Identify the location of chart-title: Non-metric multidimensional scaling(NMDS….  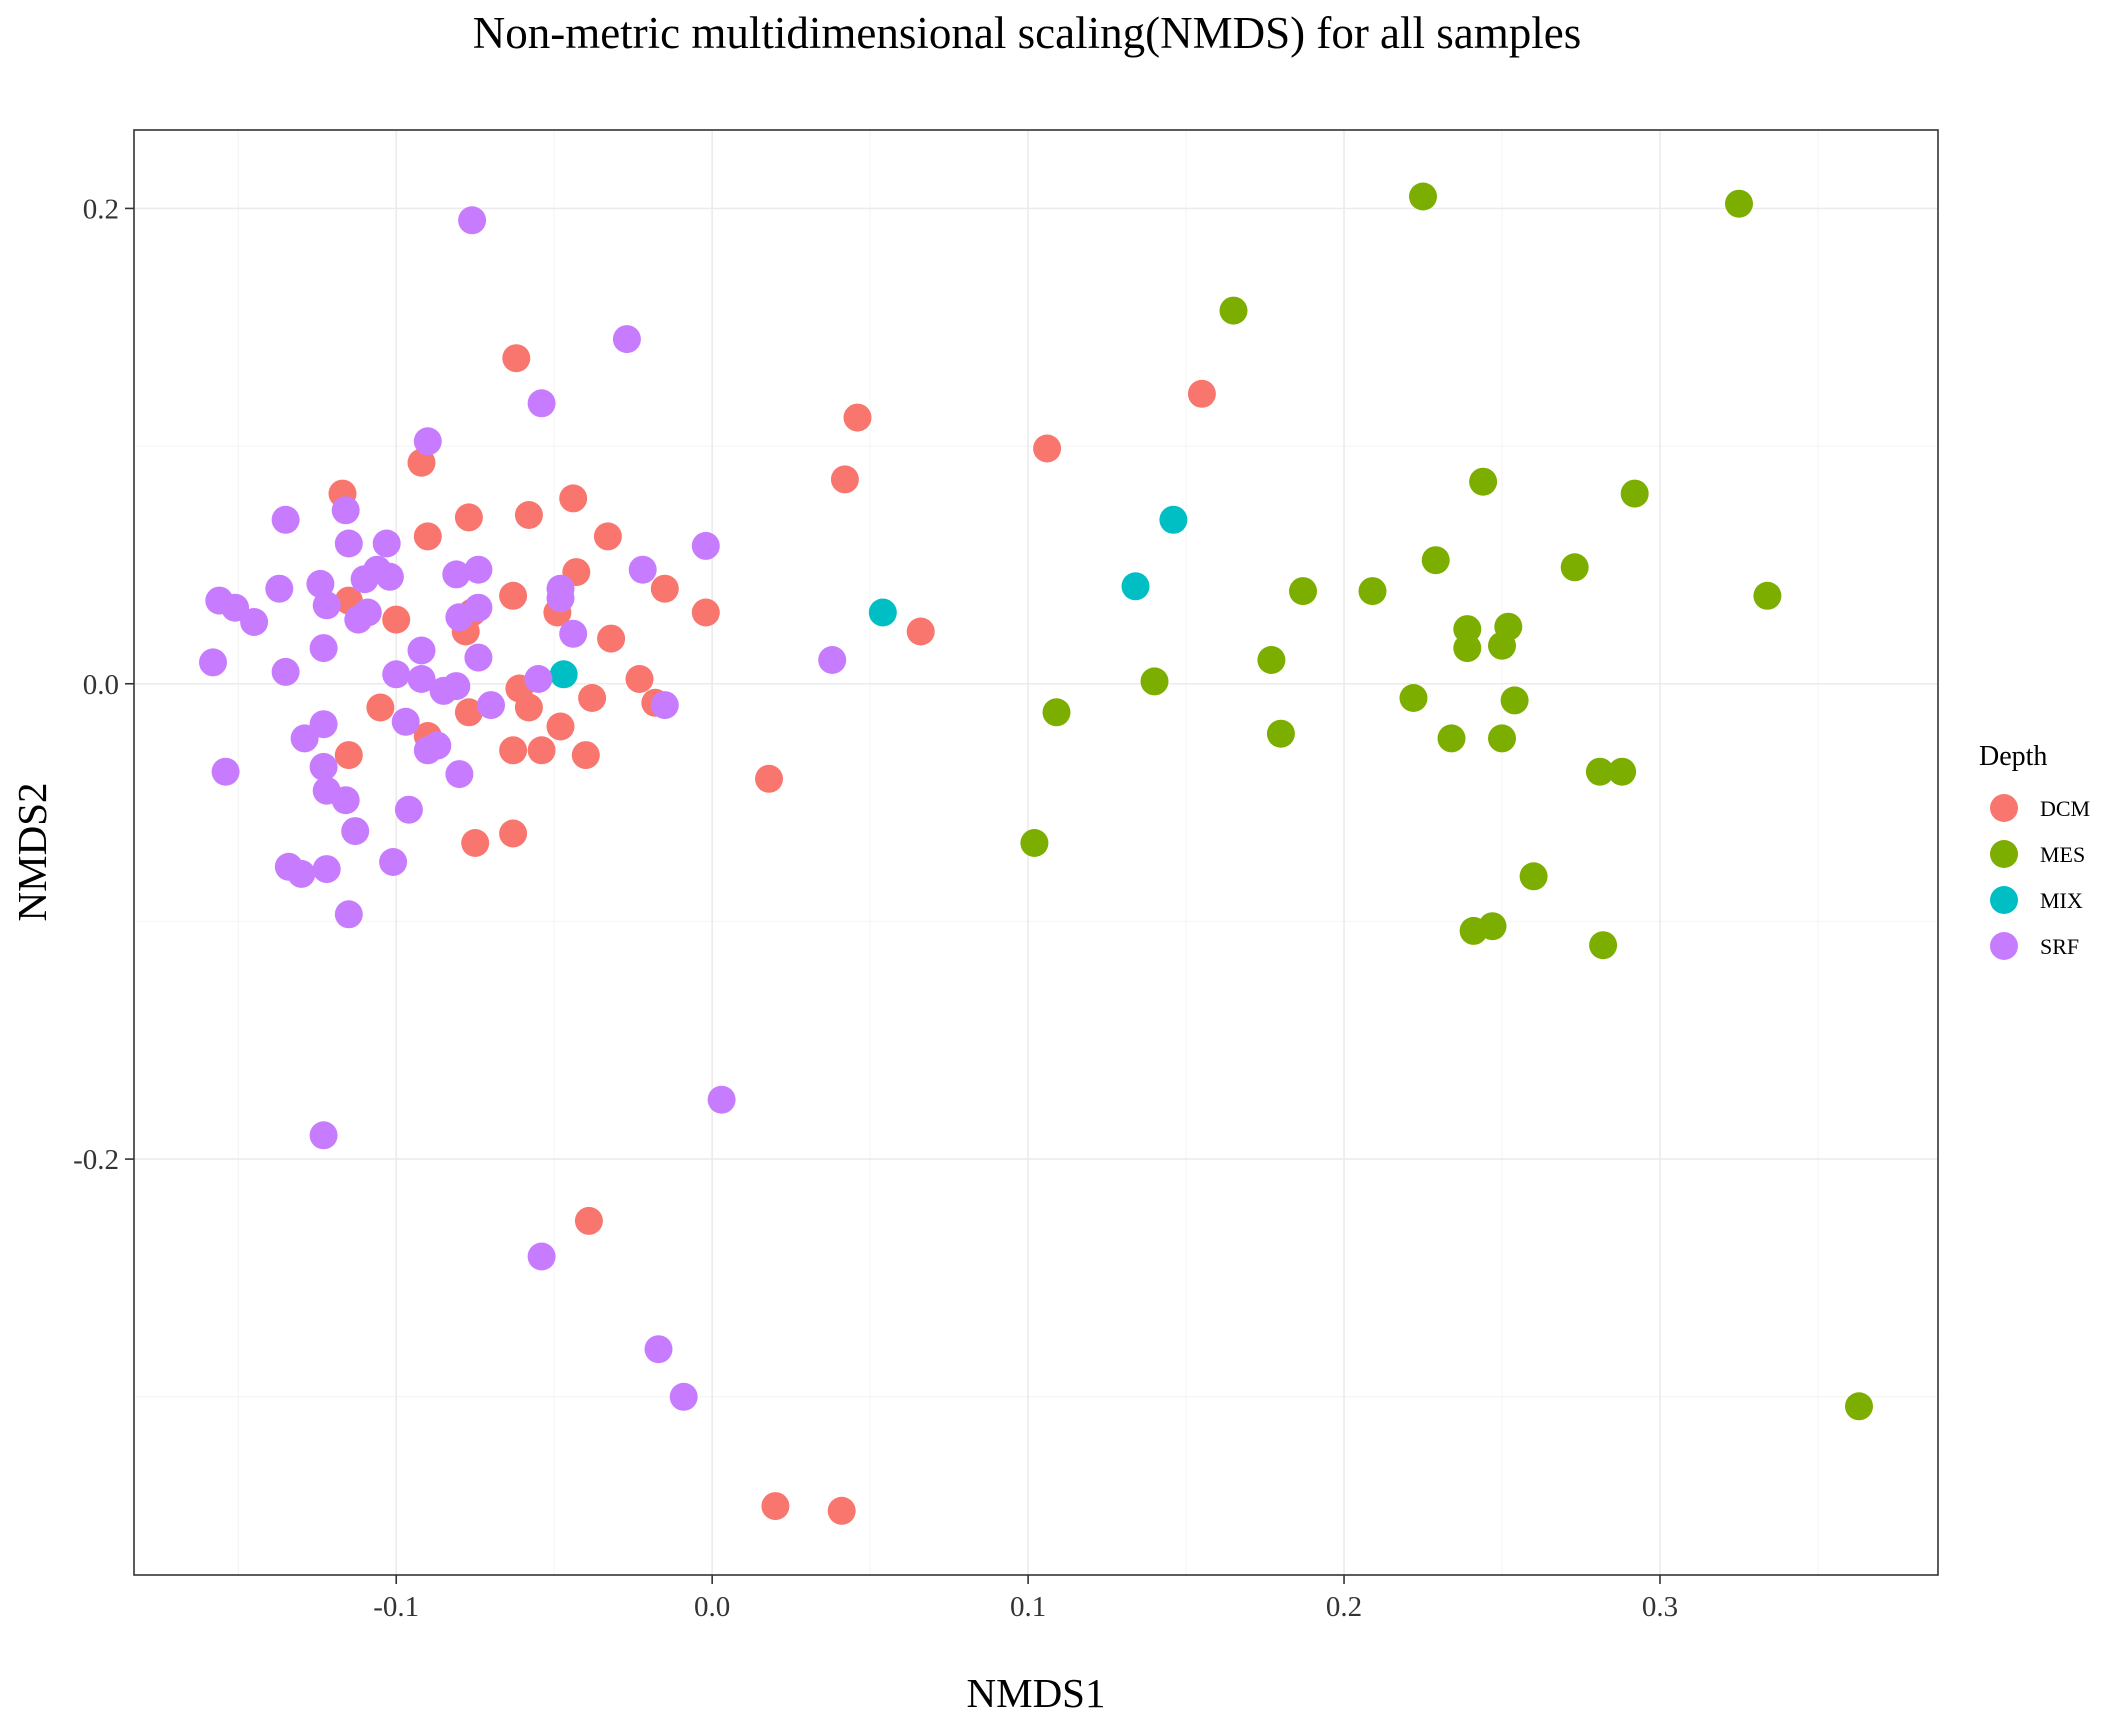
(1027, 33).